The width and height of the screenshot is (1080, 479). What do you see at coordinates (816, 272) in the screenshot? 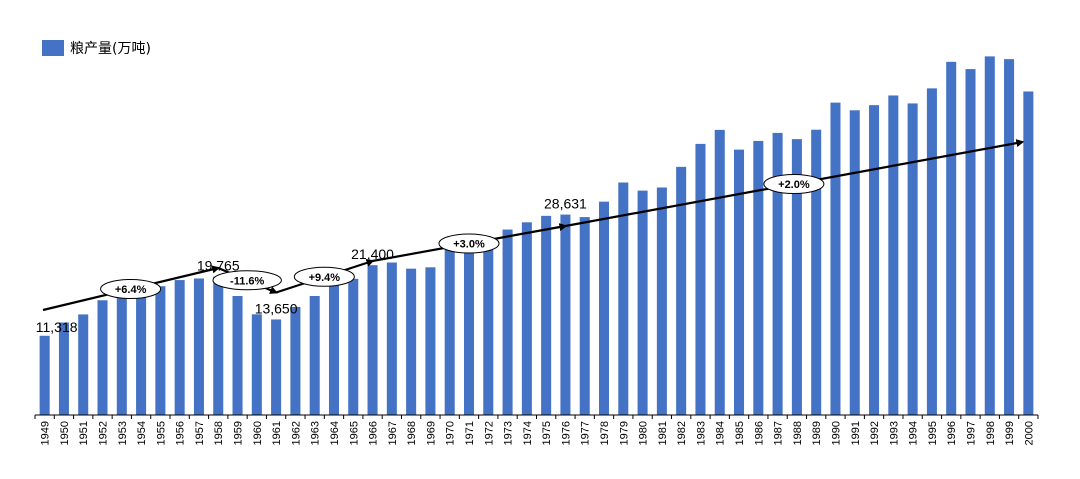
I see `bar-1989` at bounding box center [816, 272].